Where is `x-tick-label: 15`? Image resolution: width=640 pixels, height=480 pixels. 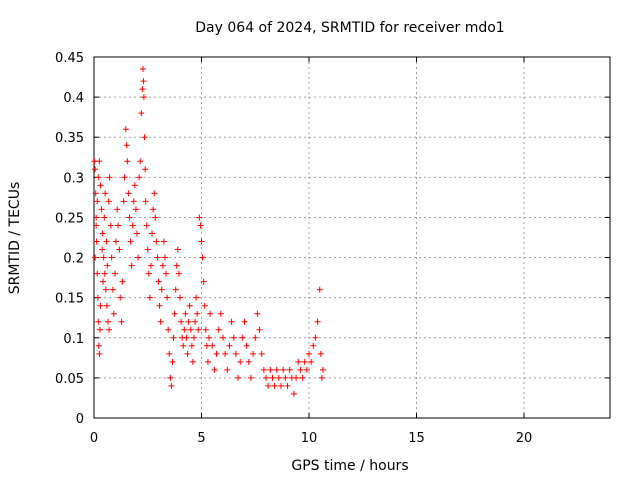
x-tick-label: 15 is located at coordinates (416, 438).